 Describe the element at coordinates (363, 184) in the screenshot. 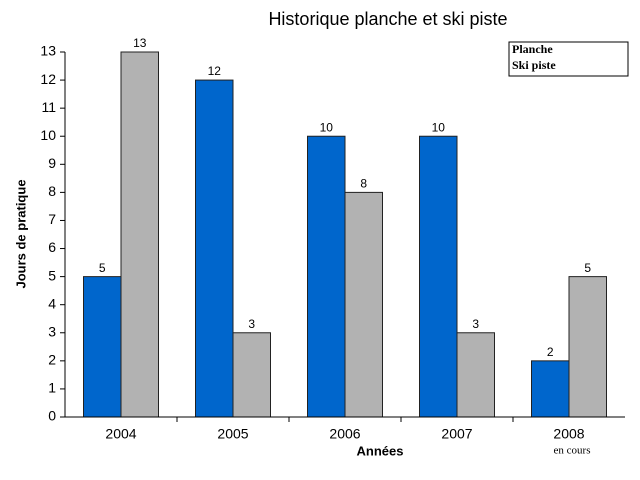

I see `value-label: 8` at that location.